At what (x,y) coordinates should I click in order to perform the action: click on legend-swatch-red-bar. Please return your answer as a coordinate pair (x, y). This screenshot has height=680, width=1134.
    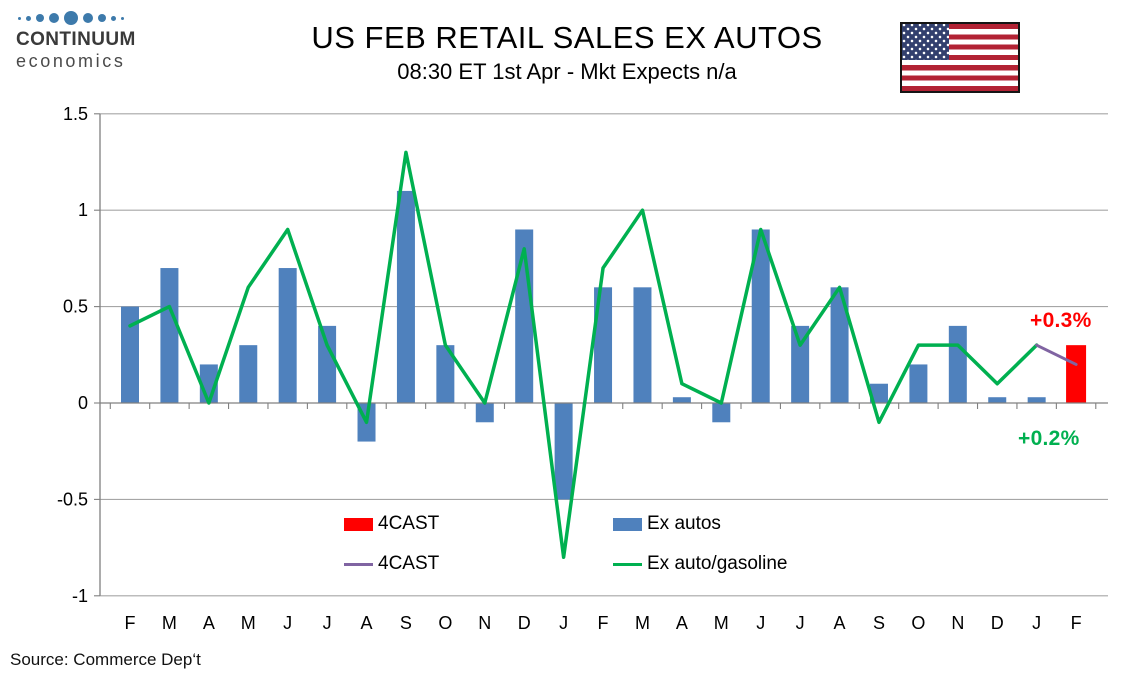
    Looking at the image, I should click on (358, 524).